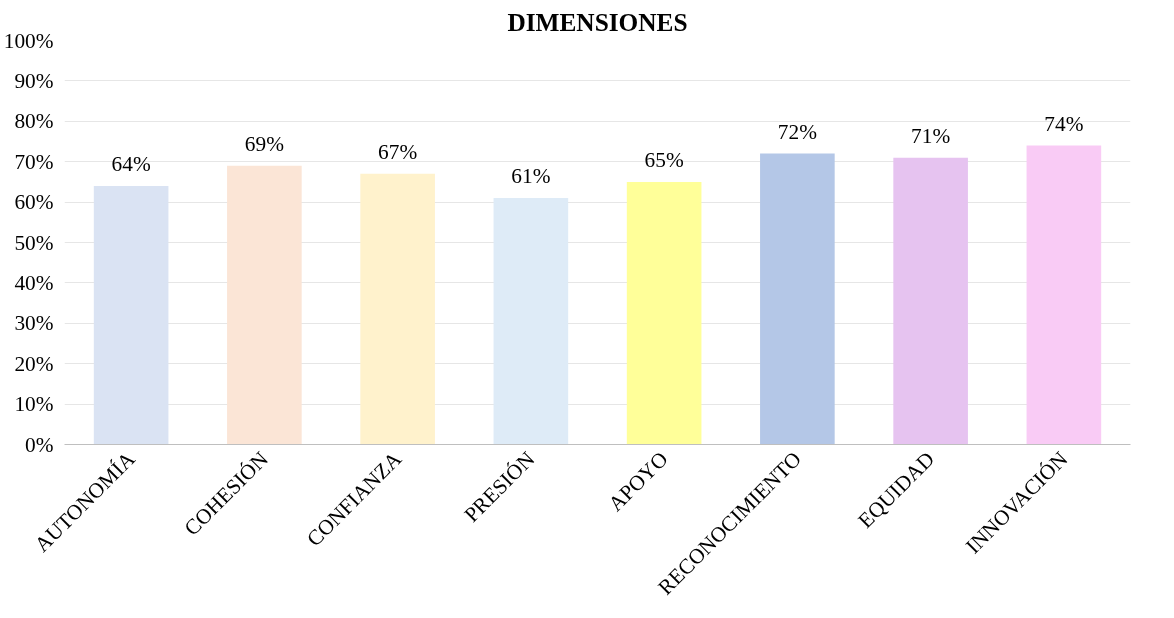  Describe the element at coordinates (34, 80) in the screenshot. I see `y-tick-label: 90%` at that location.